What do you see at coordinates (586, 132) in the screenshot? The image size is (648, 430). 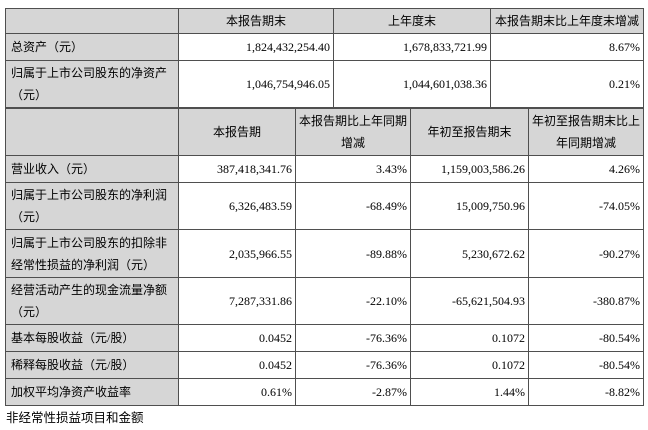 I see `table2-header-ytd-yoy-change: 年初至报告期末比上年同期增减` at bounding box center [586, 132].